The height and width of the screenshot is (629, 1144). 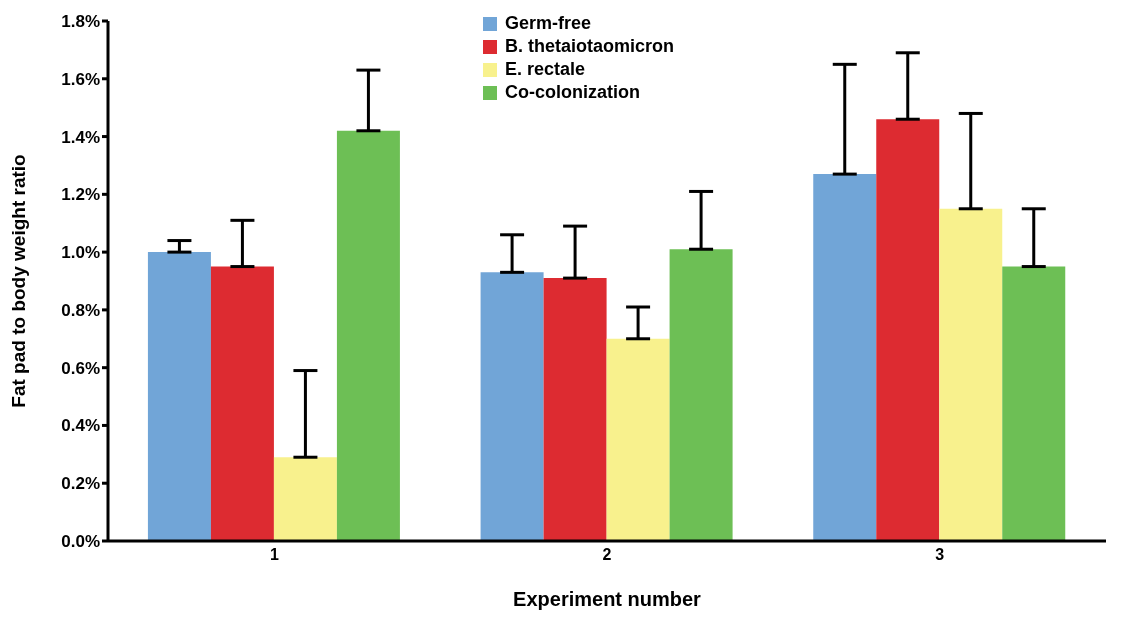 I want to click on x-axis-title: Experiment number, so click(x=607, y=599).